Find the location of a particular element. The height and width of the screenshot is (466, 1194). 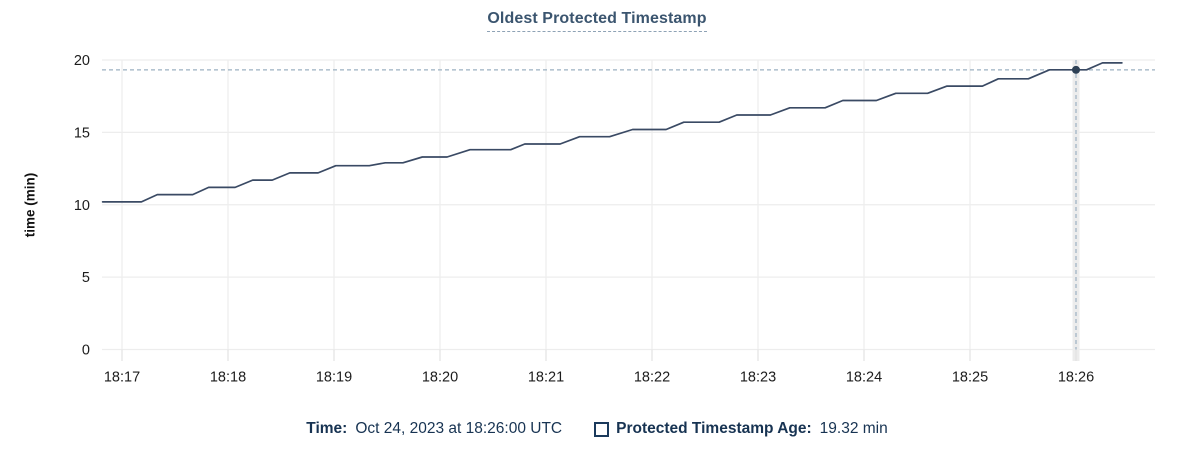

chart-title: Oldest Protected Timestamp is located at coordinates (597, 21).